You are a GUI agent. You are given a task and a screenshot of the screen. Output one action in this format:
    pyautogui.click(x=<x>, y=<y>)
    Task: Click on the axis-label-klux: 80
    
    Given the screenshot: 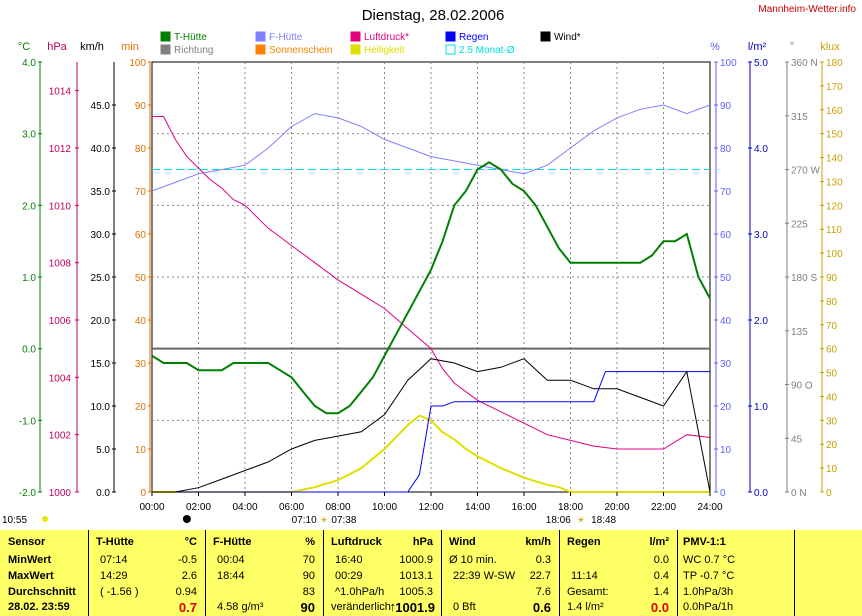 What is the action you would take?
    pyautogui.click(x=832, y=302)
    